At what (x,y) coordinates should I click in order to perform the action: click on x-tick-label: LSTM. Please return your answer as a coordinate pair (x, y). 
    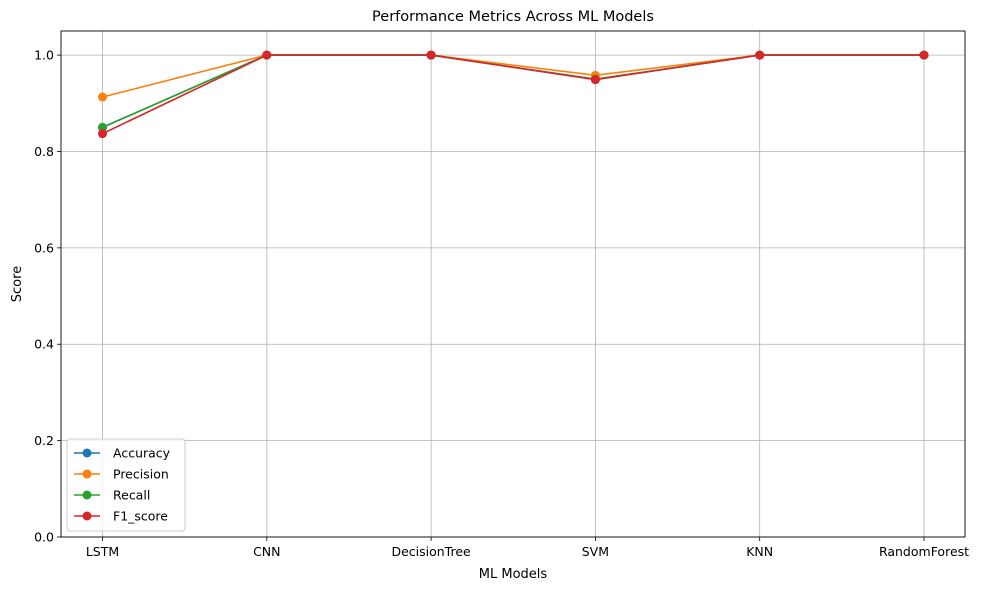
    Looking at the image, I should click on (102, 551).